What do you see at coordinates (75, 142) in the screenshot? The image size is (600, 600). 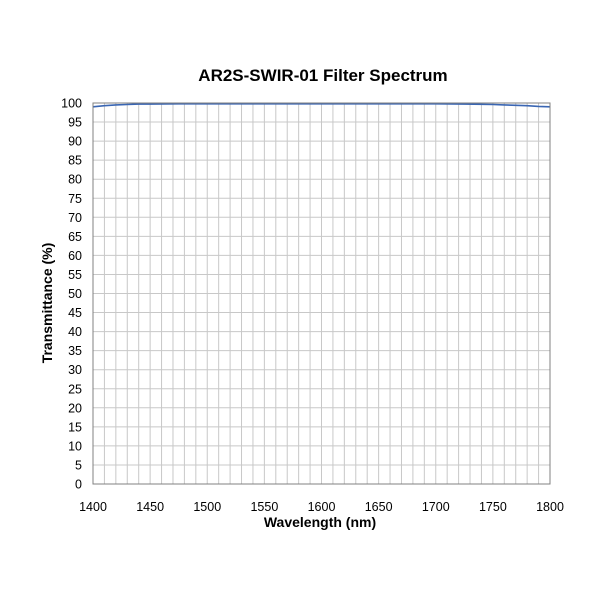 I see `y-tick-label: 90` at bounding box center [75, 142].